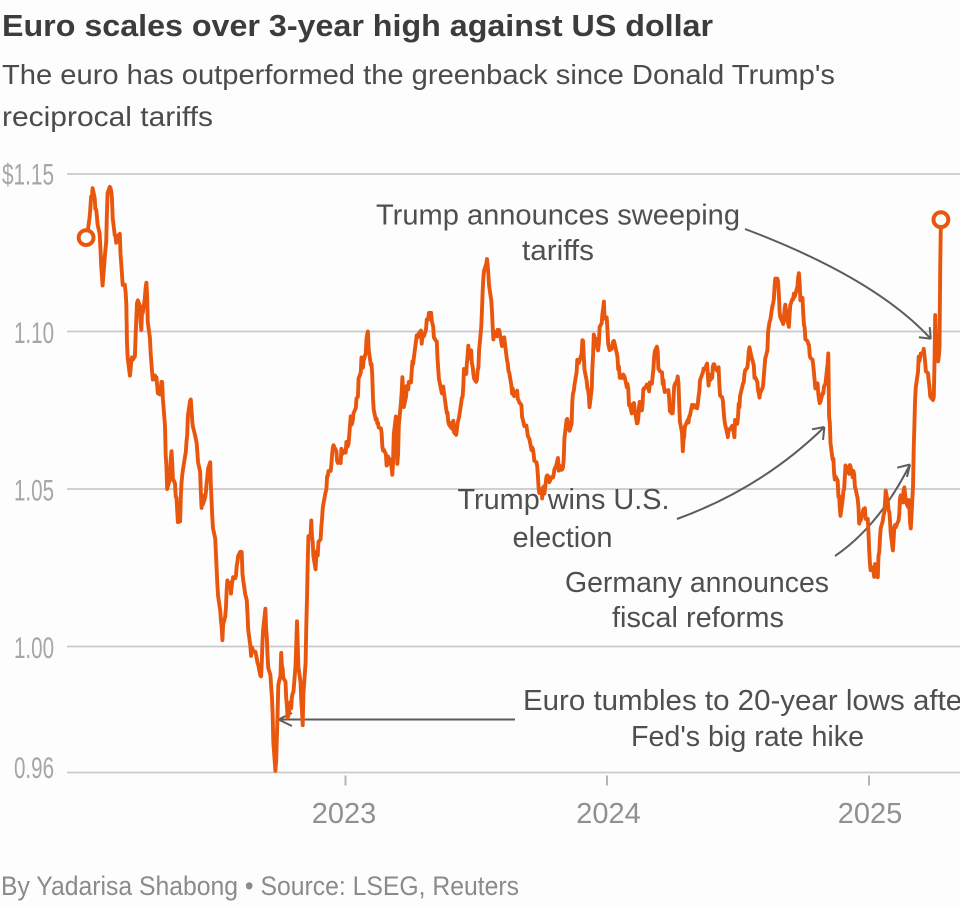  Describe the element at coordinates (563, 538) in the screenshot. I see `svg-text: election` at that location.